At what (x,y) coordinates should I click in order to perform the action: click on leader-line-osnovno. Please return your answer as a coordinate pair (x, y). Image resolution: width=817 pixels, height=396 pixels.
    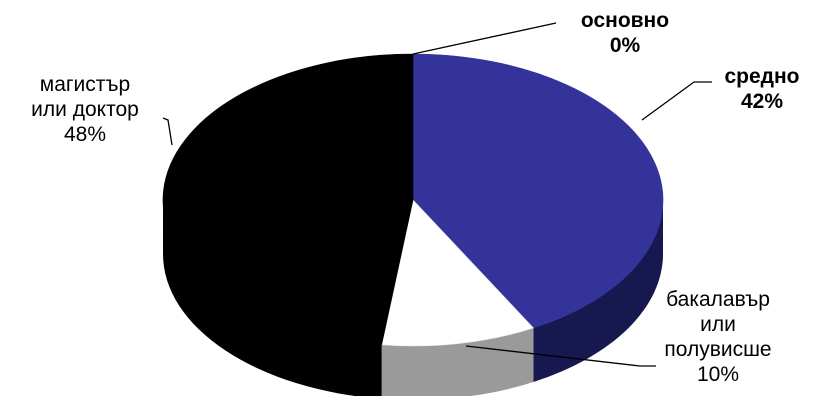
    Looking at the image, I should click on (484, 38).